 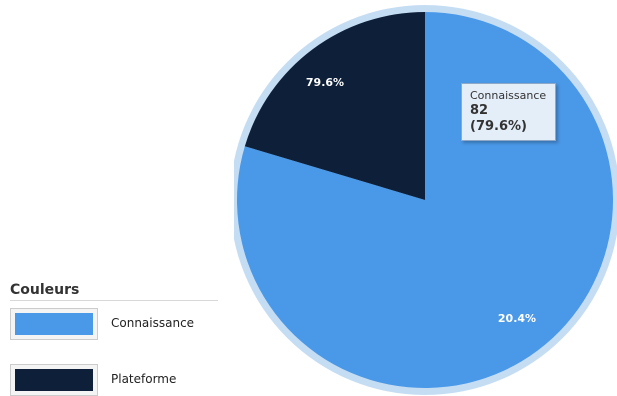 I want to click on legend-swatch-plateforme, so click(x=54, y=380).